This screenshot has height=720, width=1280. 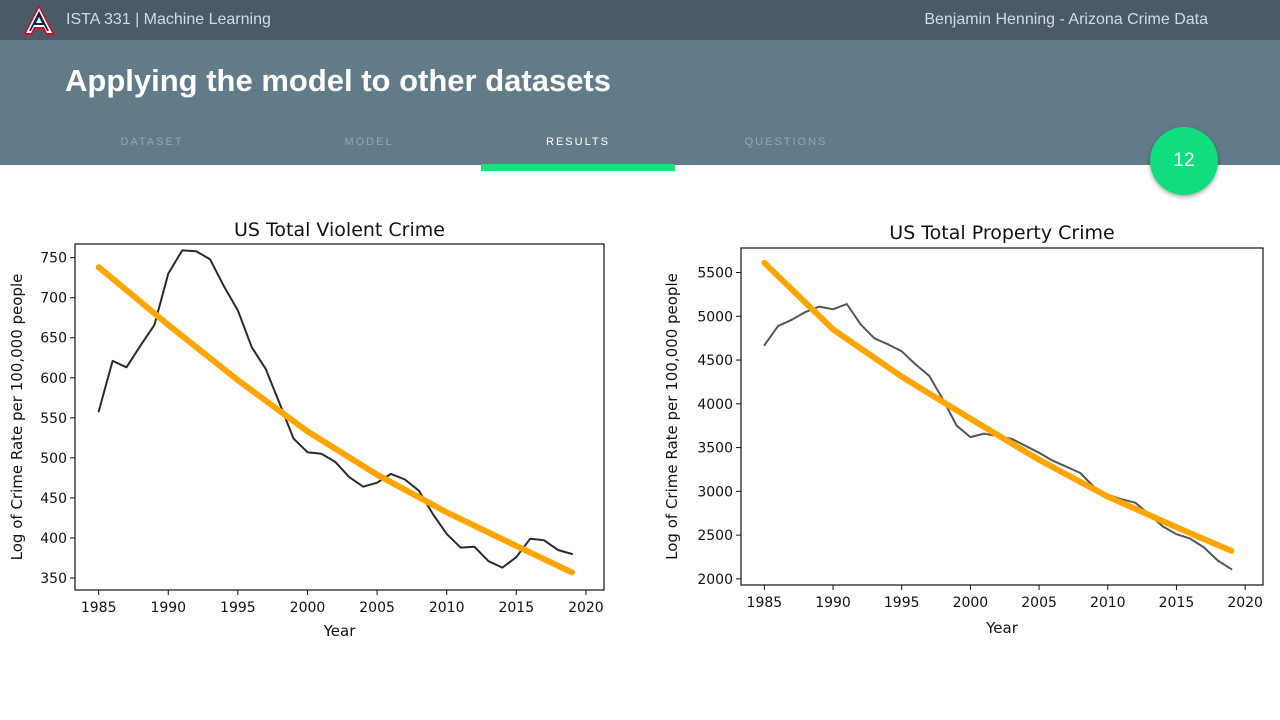 What do you see at coordinates (339, 230) in the screenshot?
I see `chart-title: US Total Violent Crime` at bounding box center [339, 230].